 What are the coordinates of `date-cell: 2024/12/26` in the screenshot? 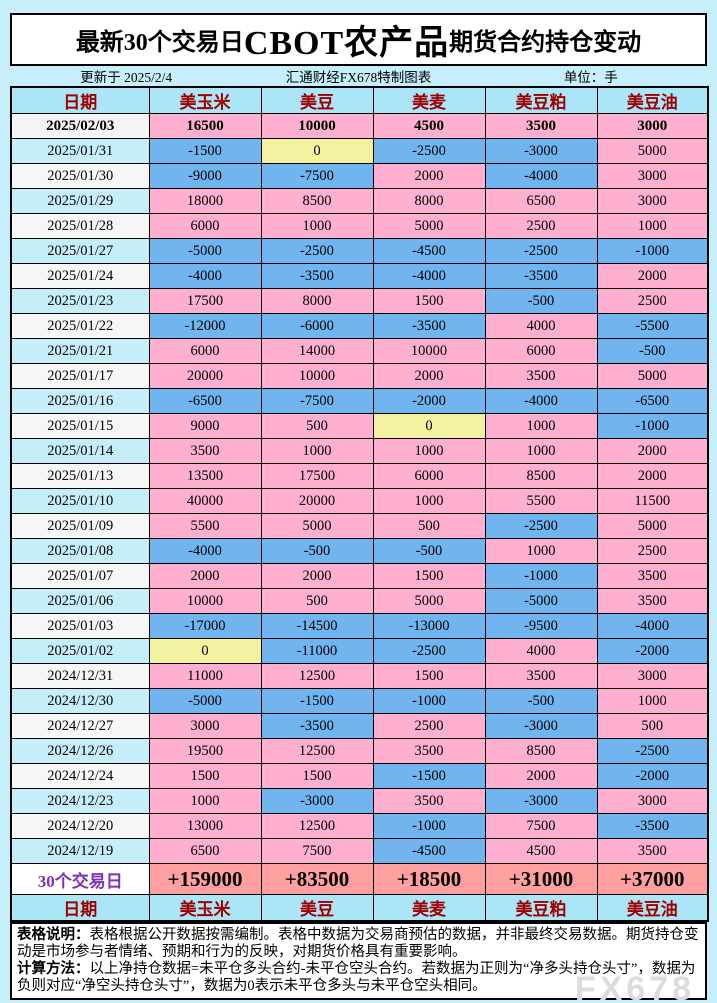 It's located at (80, 751).